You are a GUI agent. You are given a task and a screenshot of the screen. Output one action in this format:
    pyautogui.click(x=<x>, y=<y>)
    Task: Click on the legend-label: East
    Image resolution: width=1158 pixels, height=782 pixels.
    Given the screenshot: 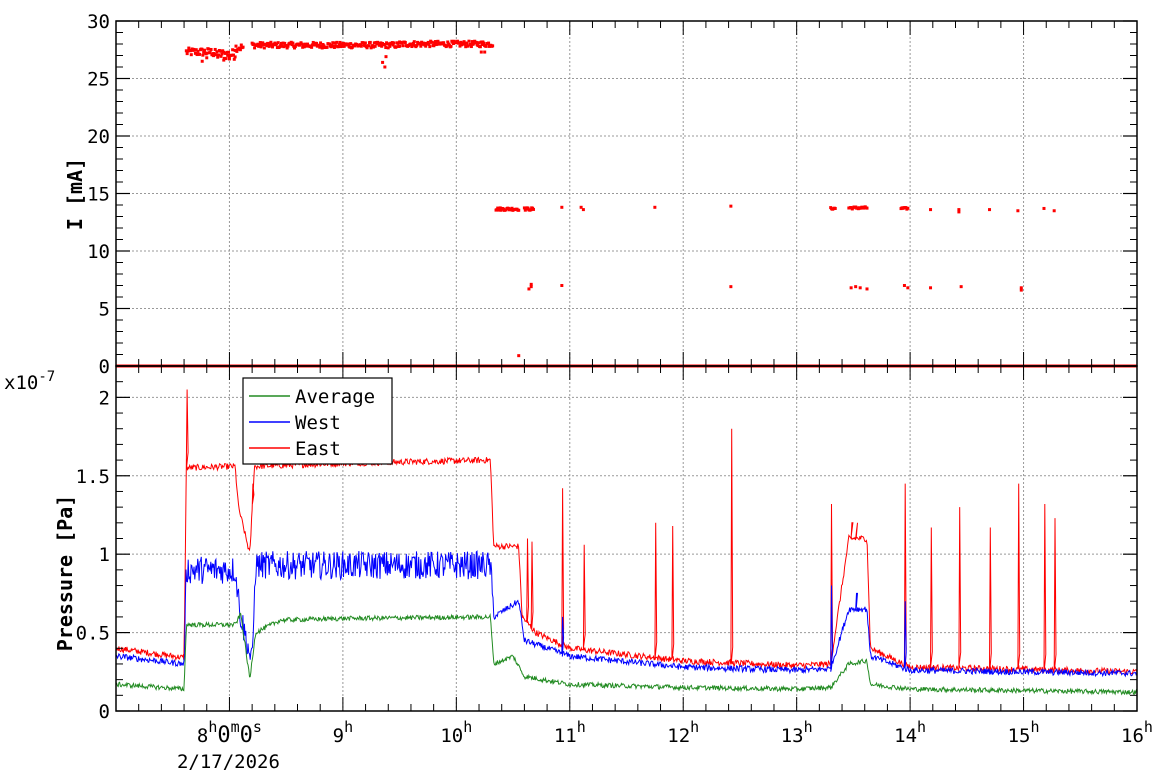 What is the action you would take?
    pyautogui.click(x=318, y=449)
    